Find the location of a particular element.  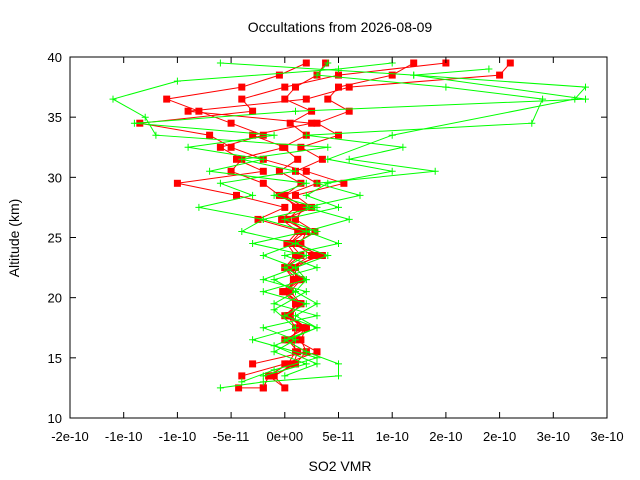

chart-title: Occultations from 2026-08-09 is located at coordinates (340, 27).